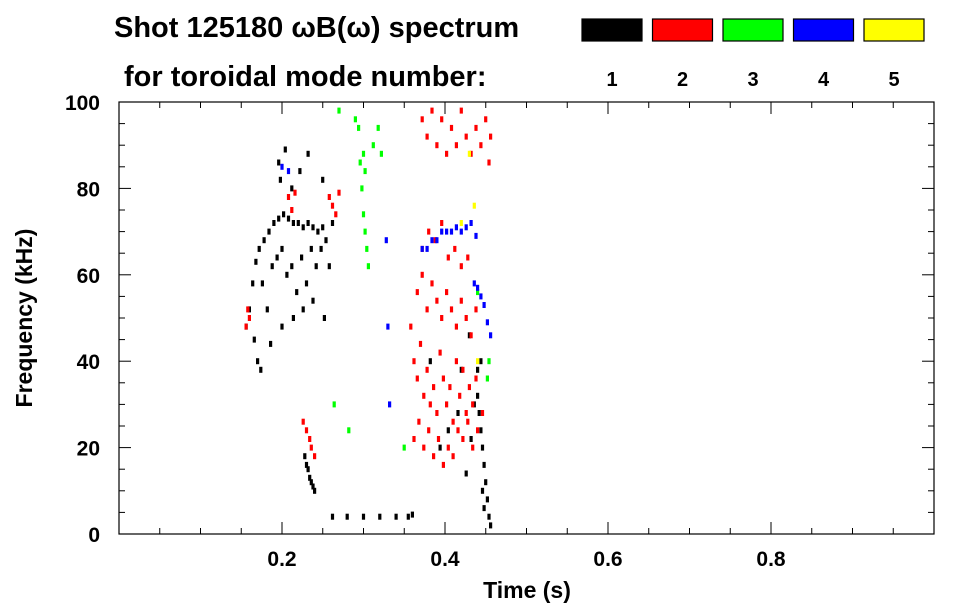 The height and width of the screenshot is (615, 963). I want to click on chart-title-line1: Shot 125180 ωB(ω) spectrum, so click(316, 28).